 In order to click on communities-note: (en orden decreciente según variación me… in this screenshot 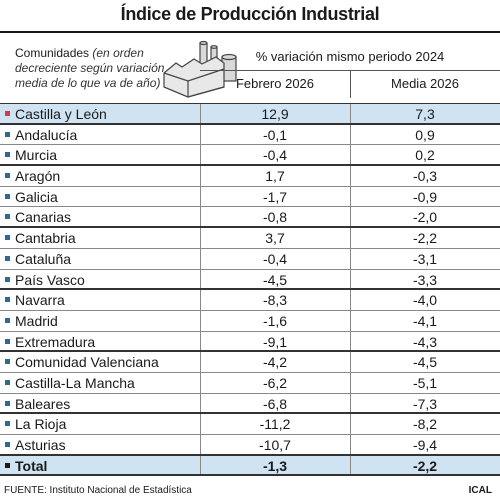, I will do `click(90, 68)`.